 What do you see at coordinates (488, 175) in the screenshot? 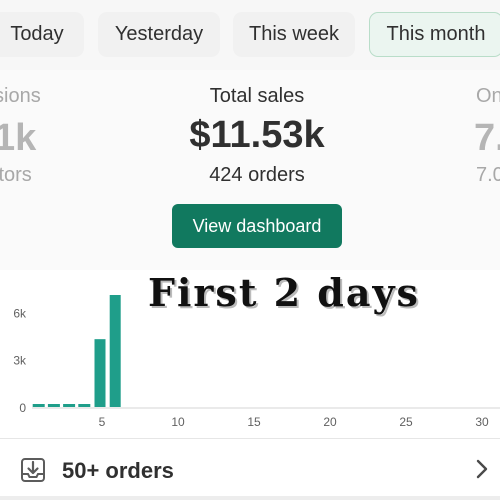
I see `other-stat-subtext: 7.0` at bounding box center [488, 175].